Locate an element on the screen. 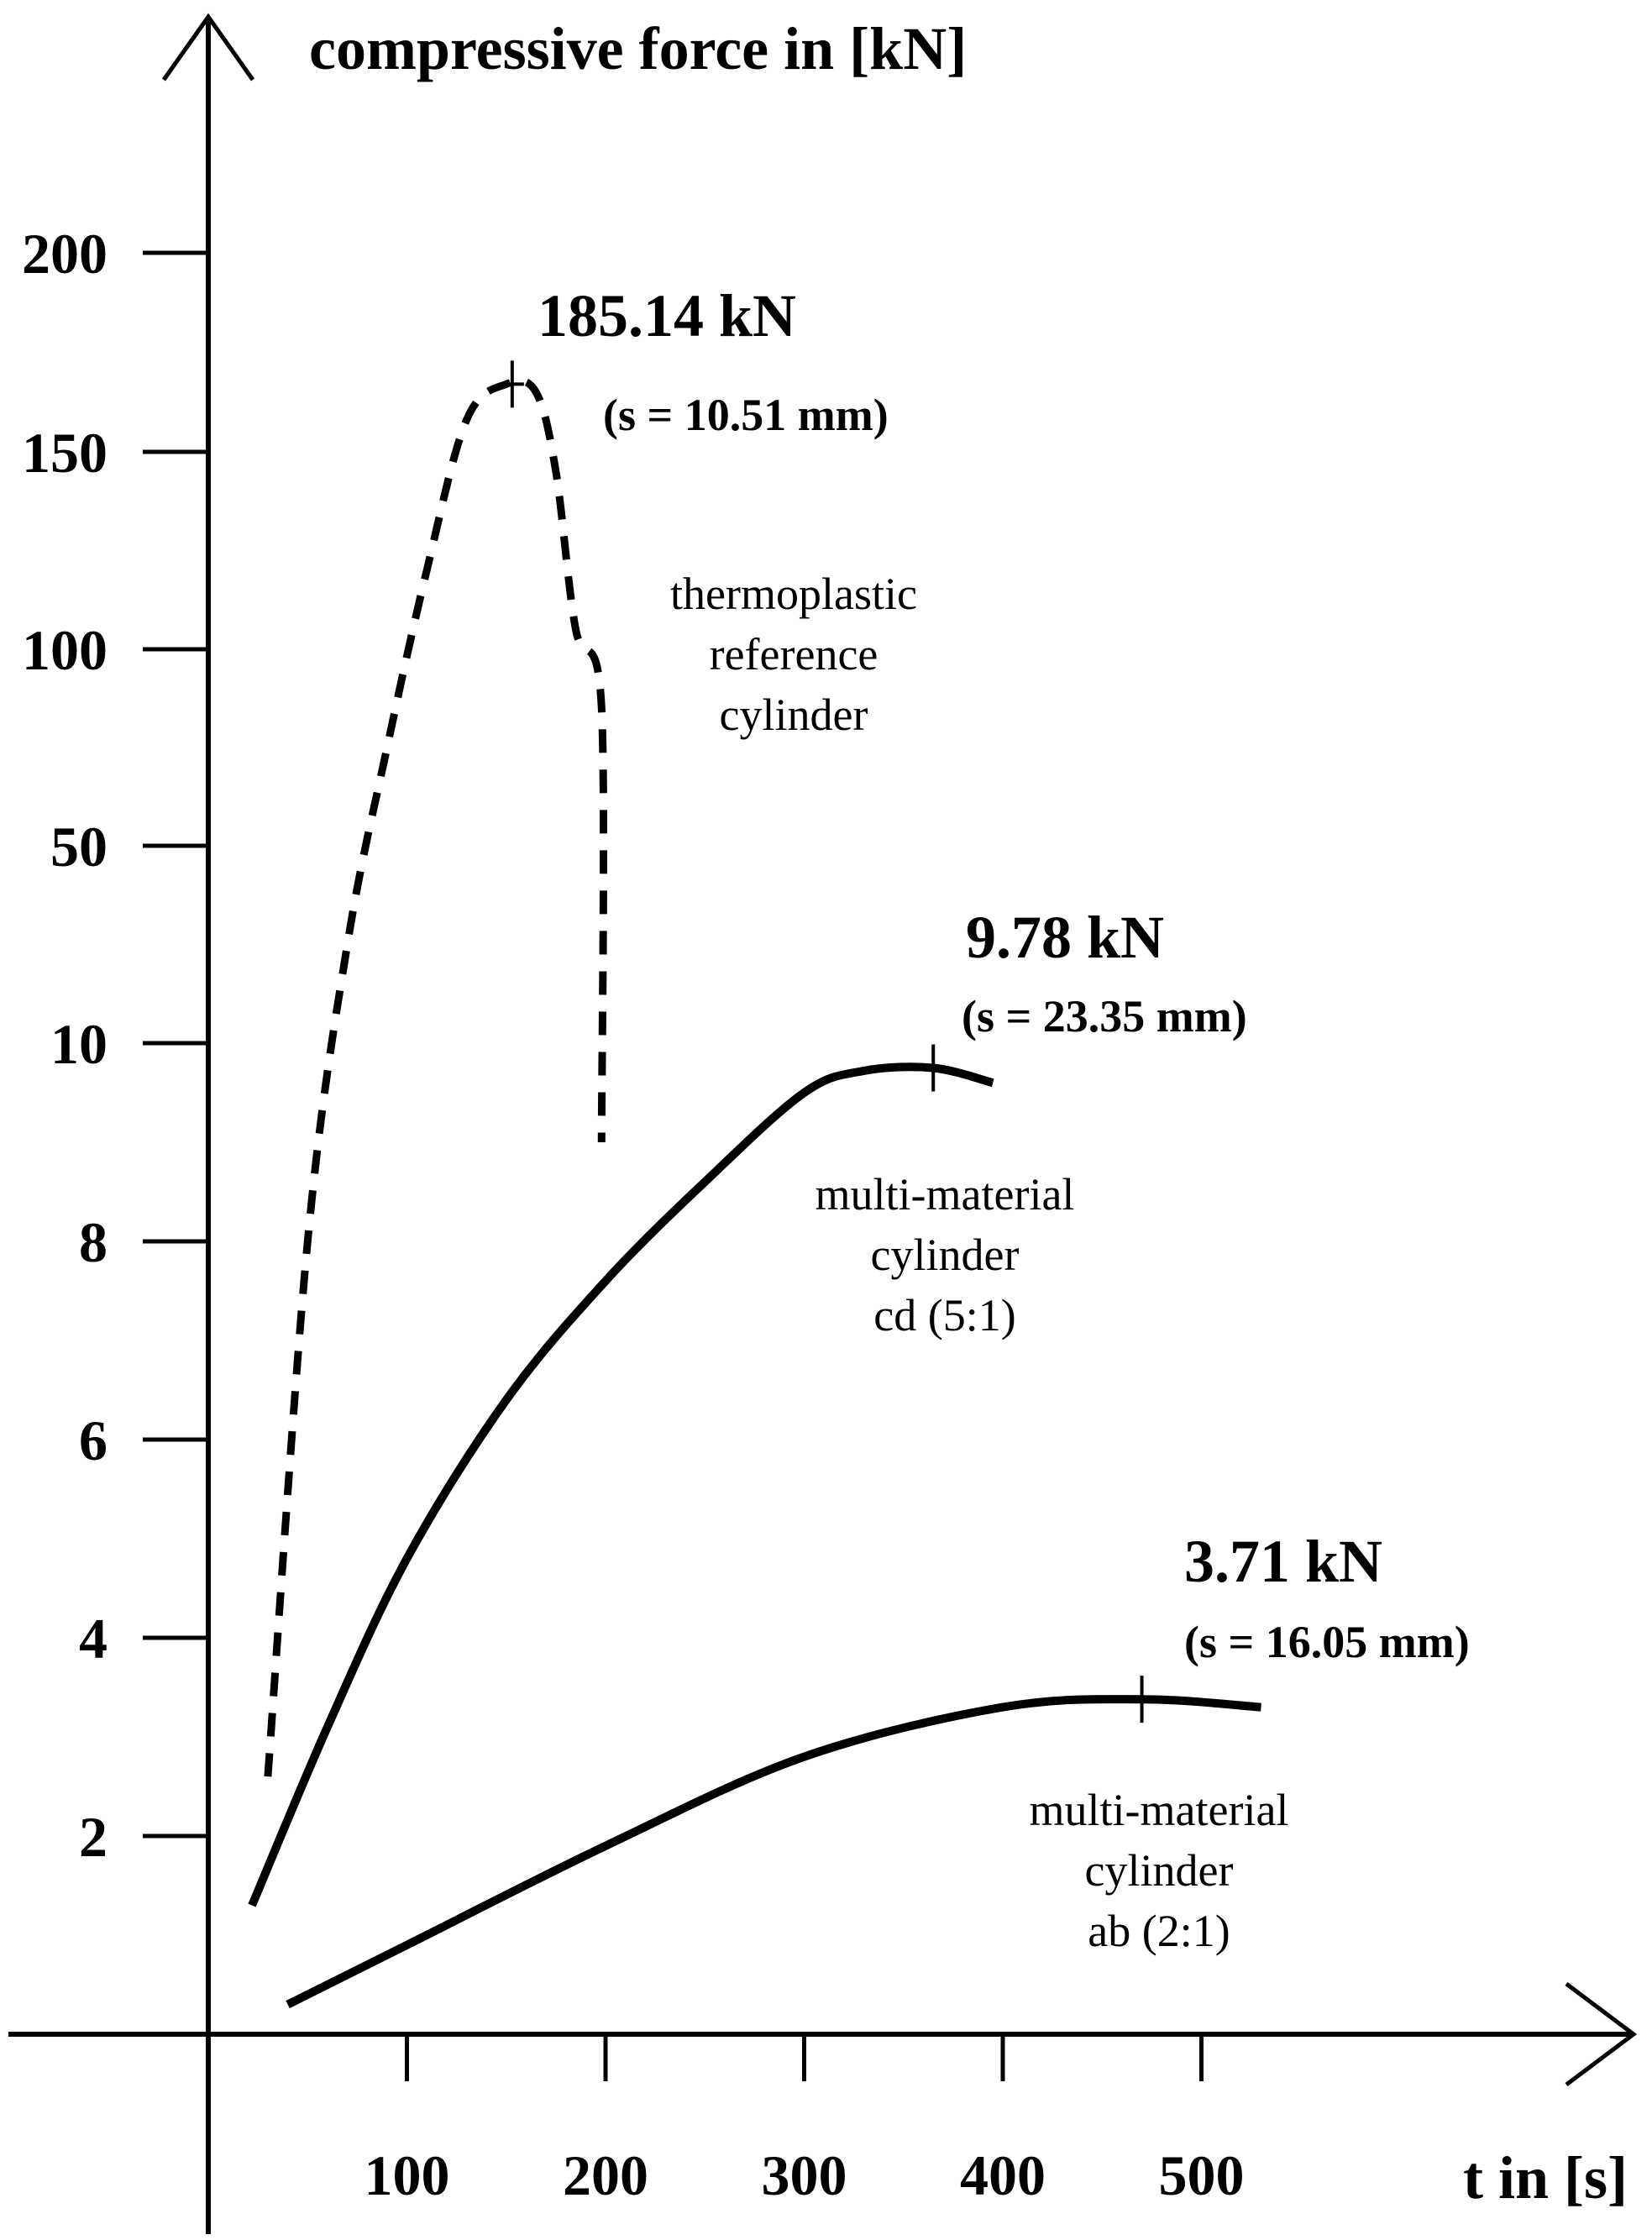 Image resolution: width=1652 pixels, height=2240 pixels. peak-value-label: 9.78 kN is located at coordinates (1065, 937).